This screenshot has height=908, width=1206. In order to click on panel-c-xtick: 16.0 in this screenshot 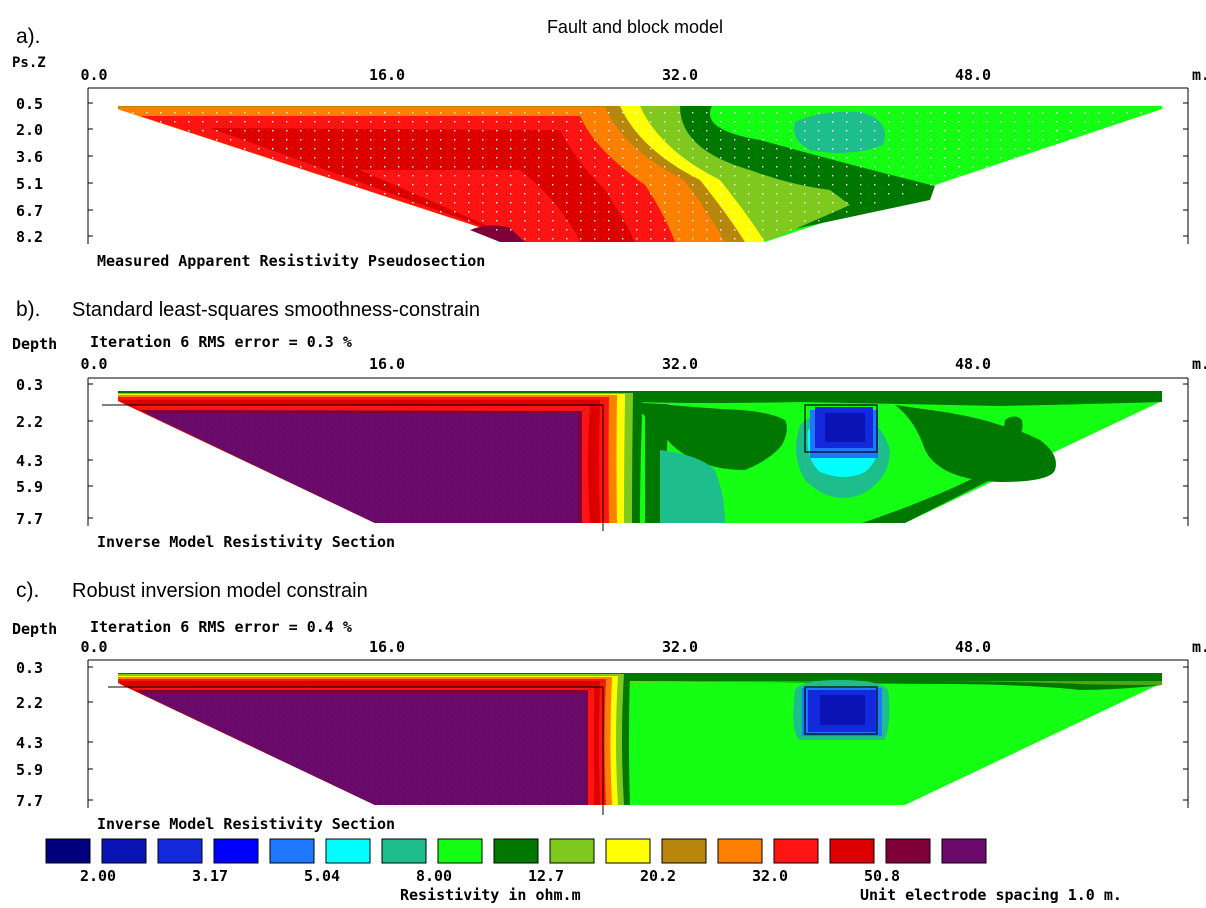, I will do `click(387, 647)`.